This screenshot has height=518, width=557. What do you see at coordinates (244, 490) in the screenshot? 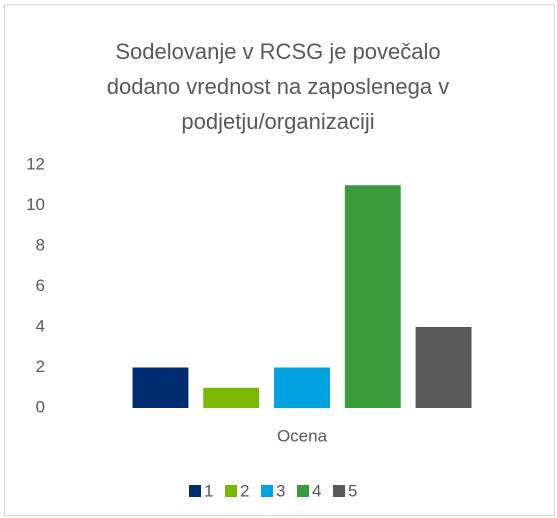
I see `legend-label: 2` at bounding box center [244, 490].